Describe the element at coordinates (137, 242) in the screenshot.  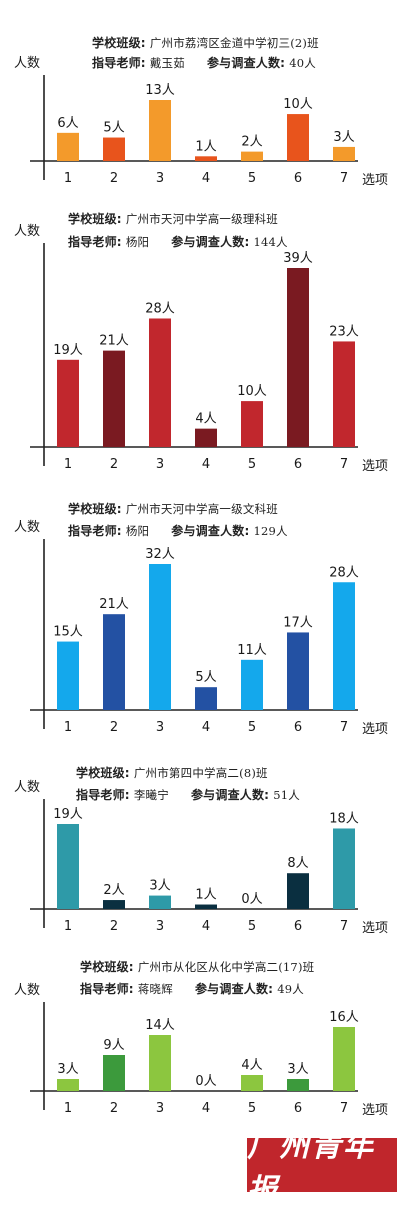
I see `teacher-name: 杨阳` at that location.